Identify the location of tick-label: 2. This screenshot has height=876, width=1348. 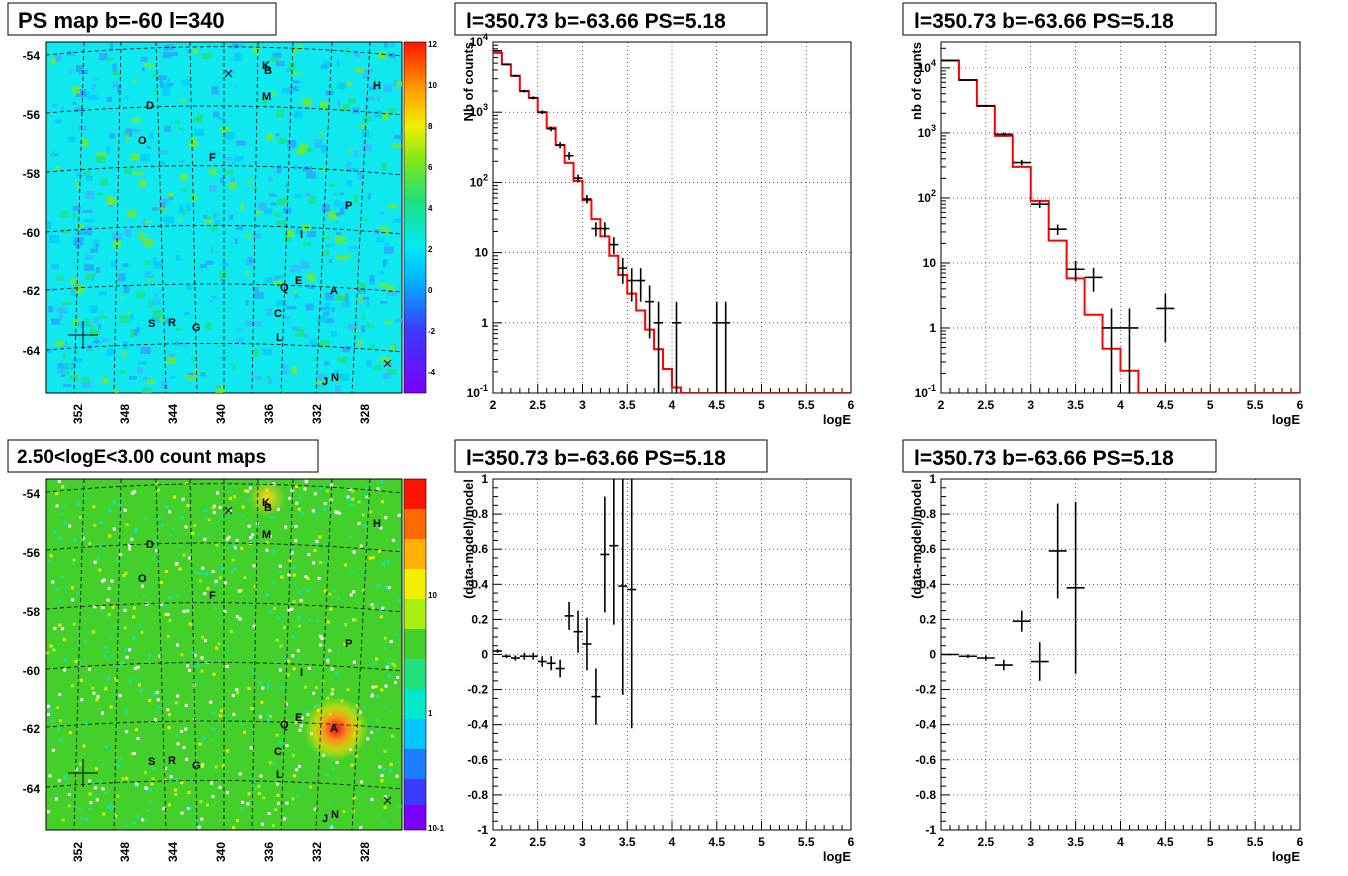
(941, 405).